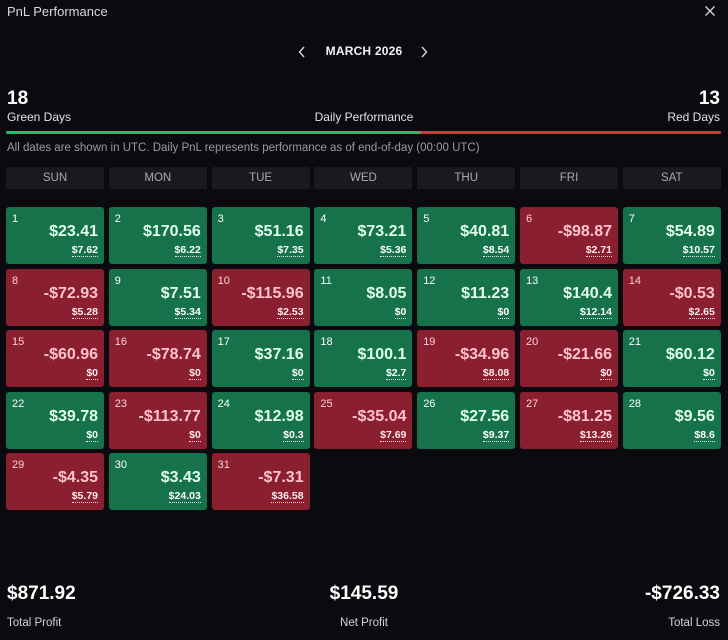  Describe the element at coordinates (466, 420) in the screenshot. I see `day-cell-26: 26 $27.56 $9.37` at that location.